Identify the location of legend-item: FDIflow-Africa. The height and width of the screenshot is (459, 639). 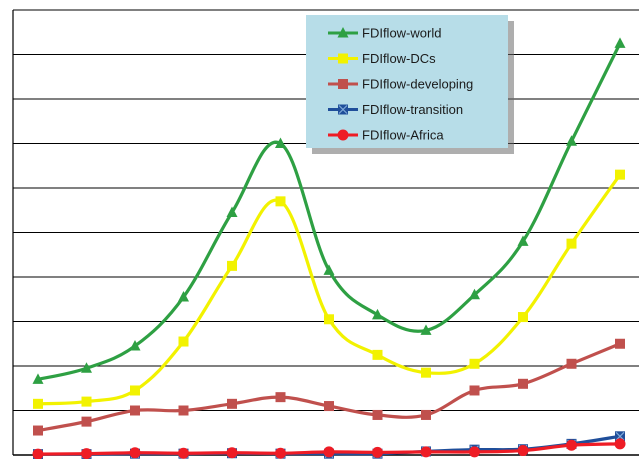
(386, 135).